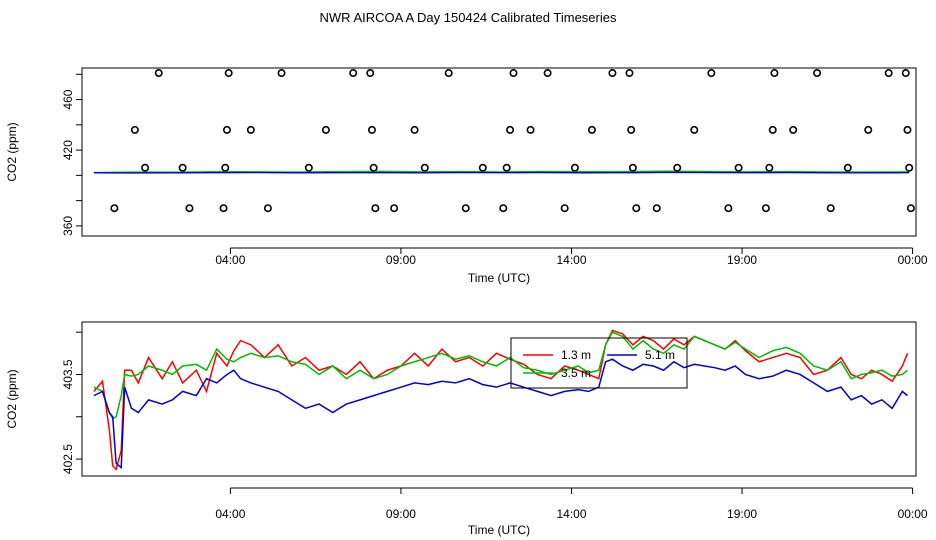 This screenshot has height=540, width=936. What do you see at coordinates (68, 150) in the screenshot?
I see `y-tick-label: 420` at bounding box center [68, 150].